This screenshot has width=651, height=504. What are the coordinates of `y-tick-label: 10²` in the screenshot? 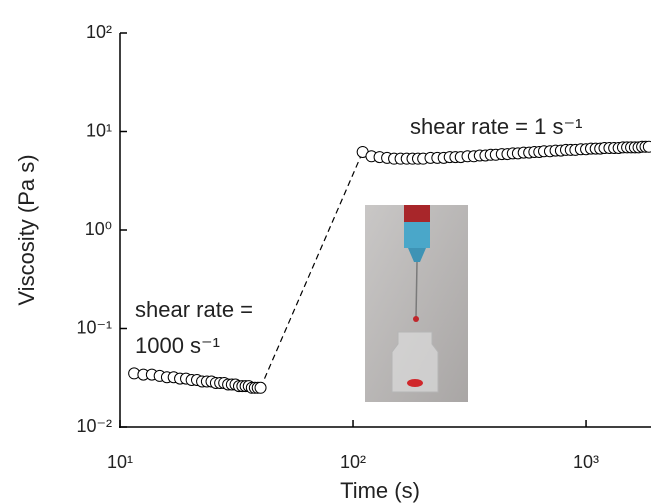 It's located at (99, 32).